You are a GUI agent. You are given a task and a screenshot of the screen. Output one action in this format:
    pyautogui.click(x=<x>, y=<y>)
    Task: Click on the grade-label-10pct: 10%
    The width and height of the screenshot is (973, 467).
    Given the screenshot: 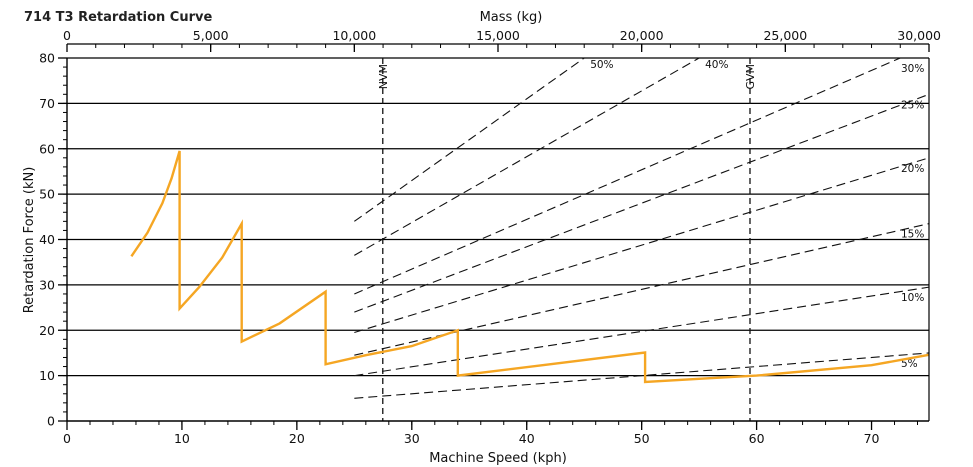 What is the action you would take?
    pyautogui.click(x=912, y=298)
    